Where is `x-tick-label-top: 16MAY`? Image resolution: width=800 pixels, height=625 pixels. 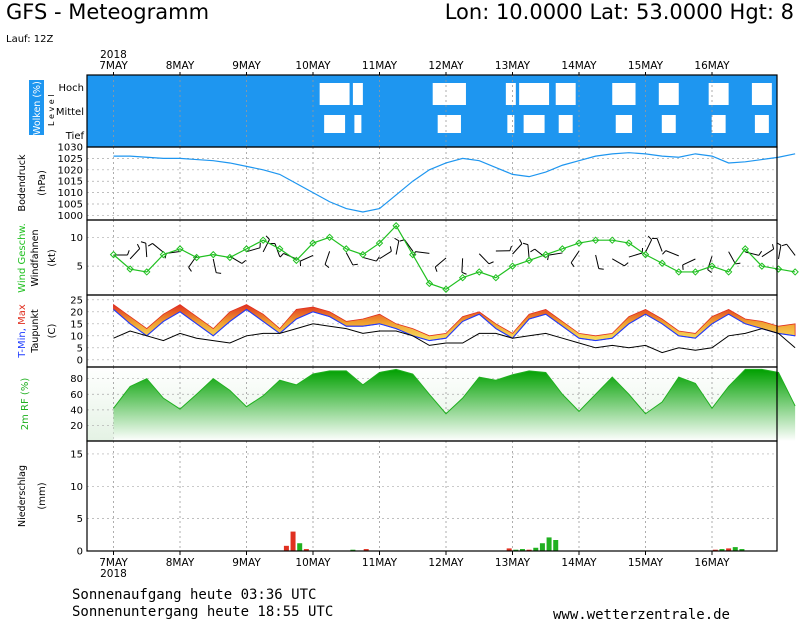
x-tick-label-top: 16MAY is located at coordinates (712, 66).